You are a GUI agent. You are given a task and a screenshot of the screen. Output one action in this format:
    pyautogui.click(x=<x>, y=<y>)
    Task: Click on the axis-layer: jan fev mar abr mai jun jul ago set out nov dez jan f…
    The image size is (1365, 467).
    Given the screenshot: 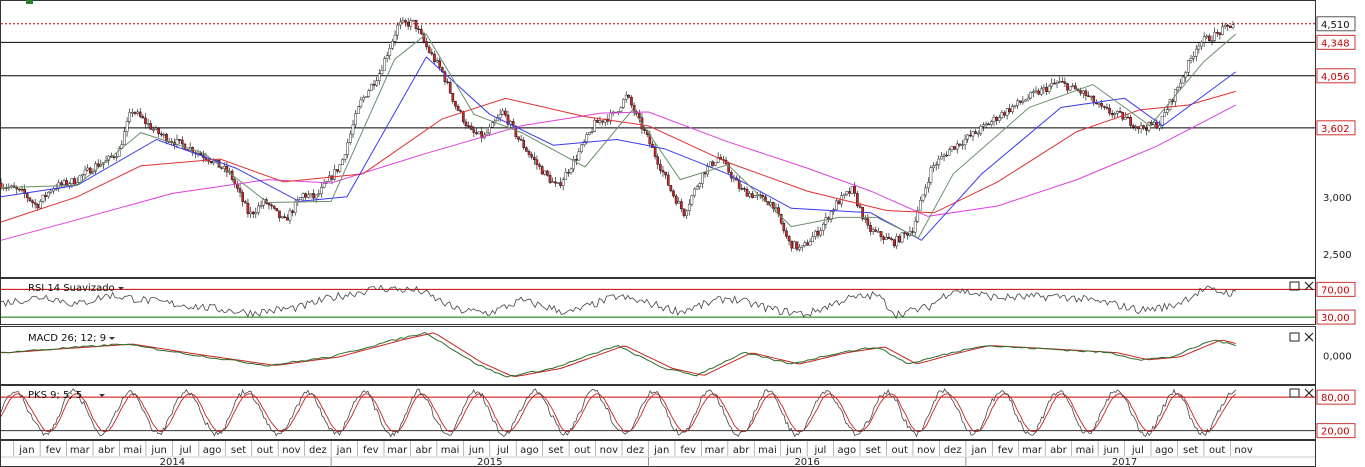 What is the action you would take?
    pyautogui.click(x=658, y=454)
    